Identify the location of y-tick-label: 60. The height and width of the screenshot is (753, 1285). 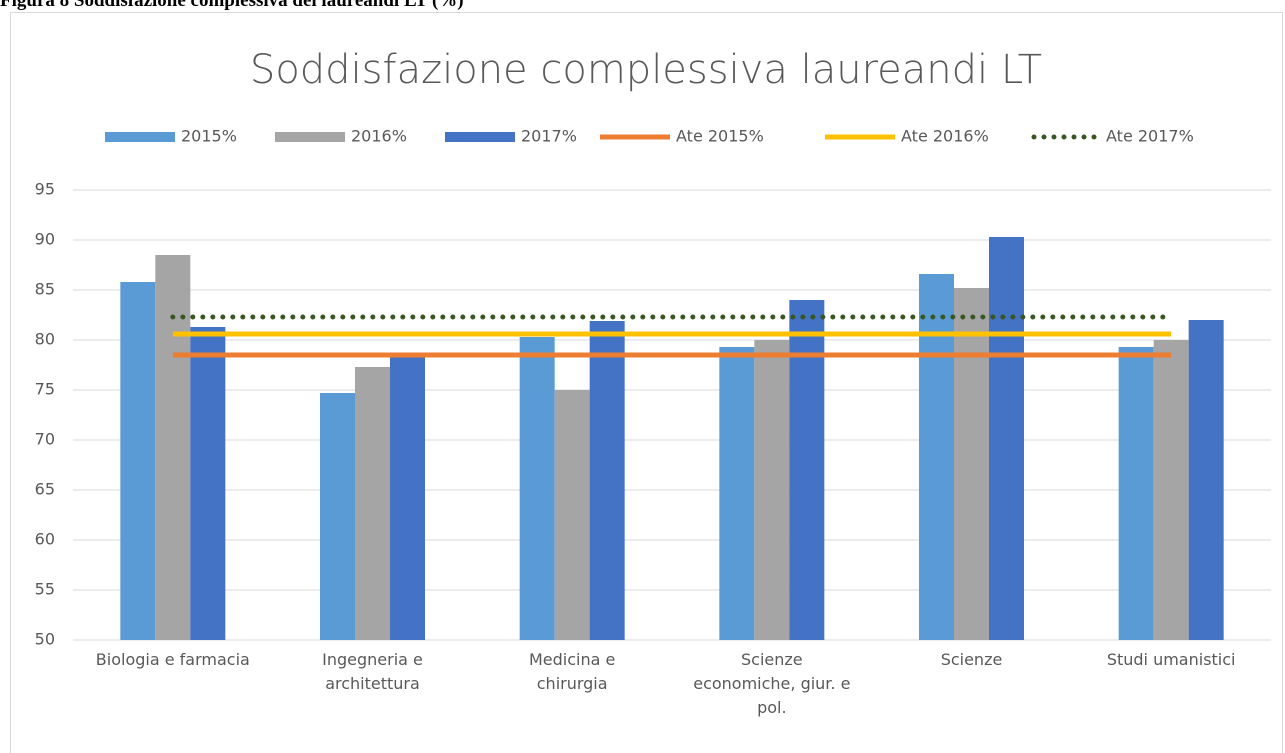
(45, 539).